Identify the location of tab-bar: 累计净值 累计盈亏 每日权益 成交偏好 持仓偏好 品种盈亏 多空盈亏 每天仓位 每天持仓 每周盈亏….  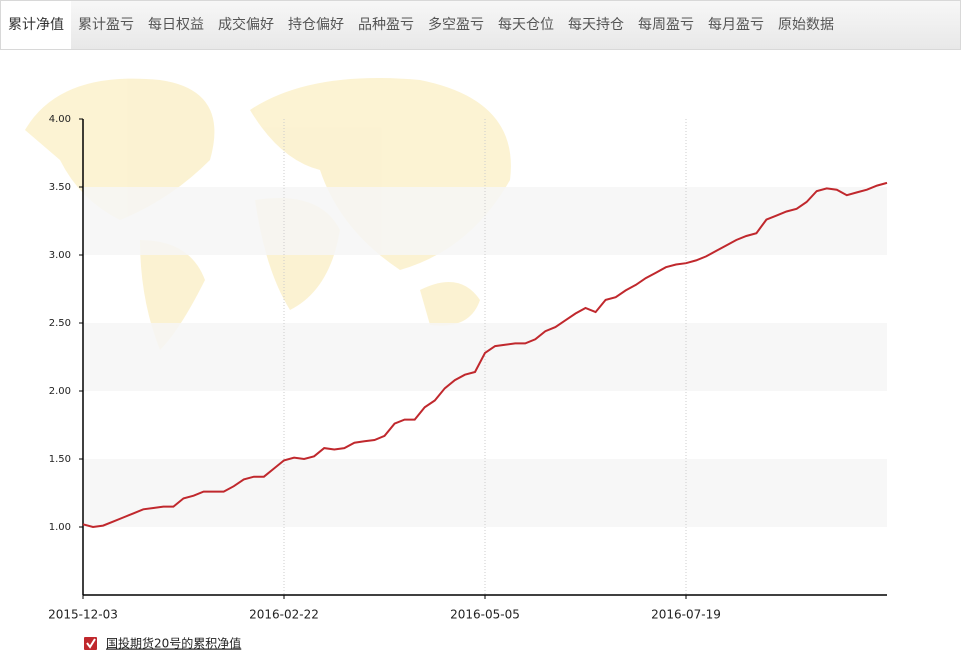
(480, 25).